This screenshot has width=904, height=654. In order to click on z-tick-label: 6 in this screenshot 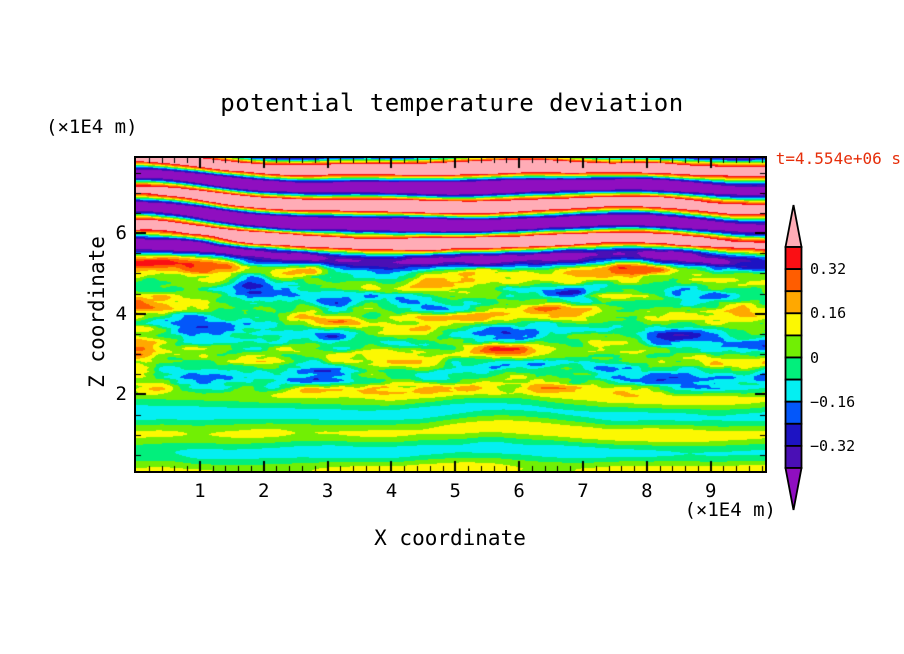, I will do `click(121, 233)`.